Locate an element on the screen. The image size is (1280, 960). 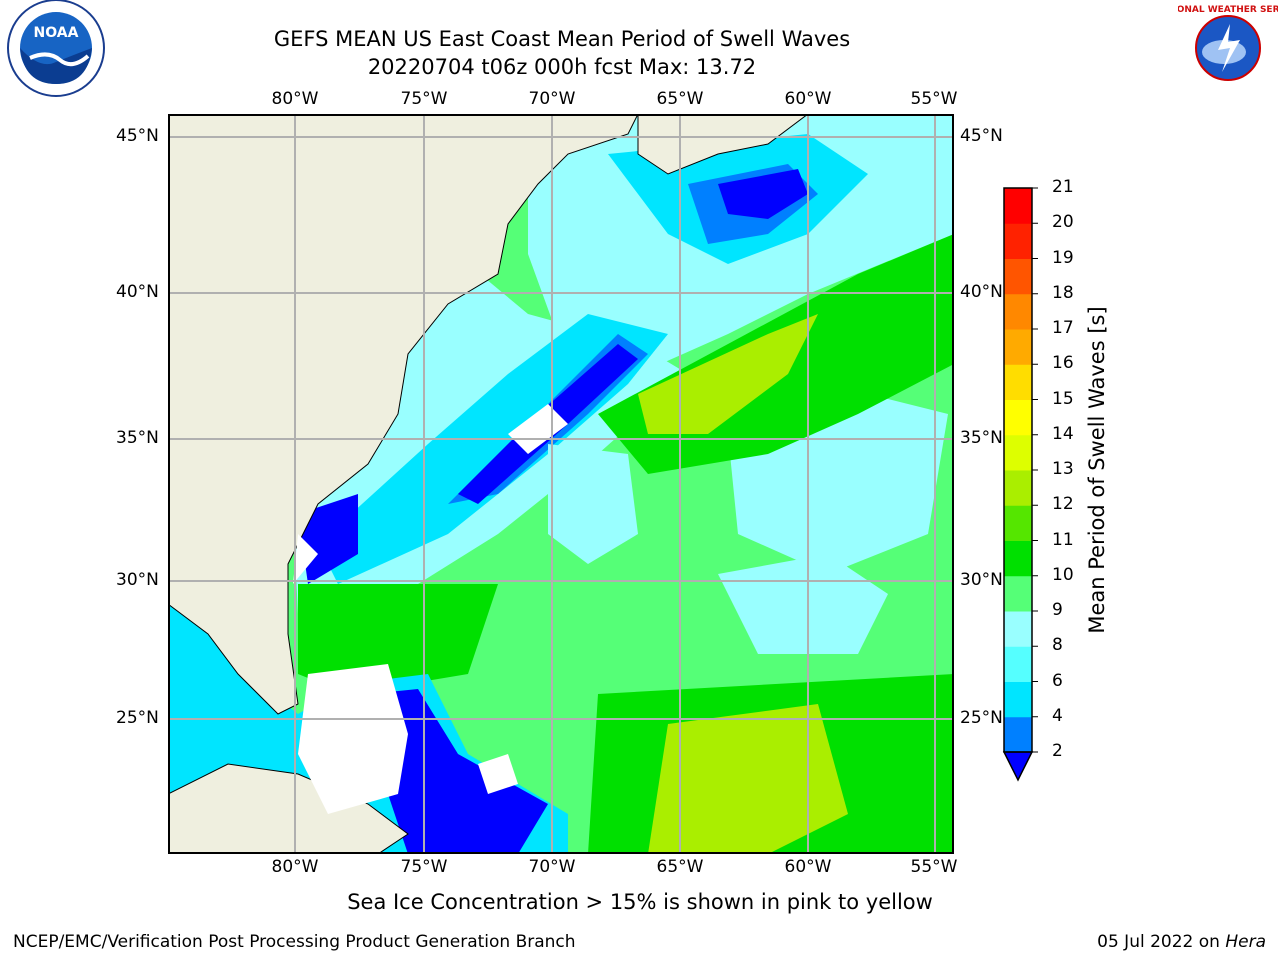
colorbar-tick-label: 17 is located at coordinates (1063, 328).